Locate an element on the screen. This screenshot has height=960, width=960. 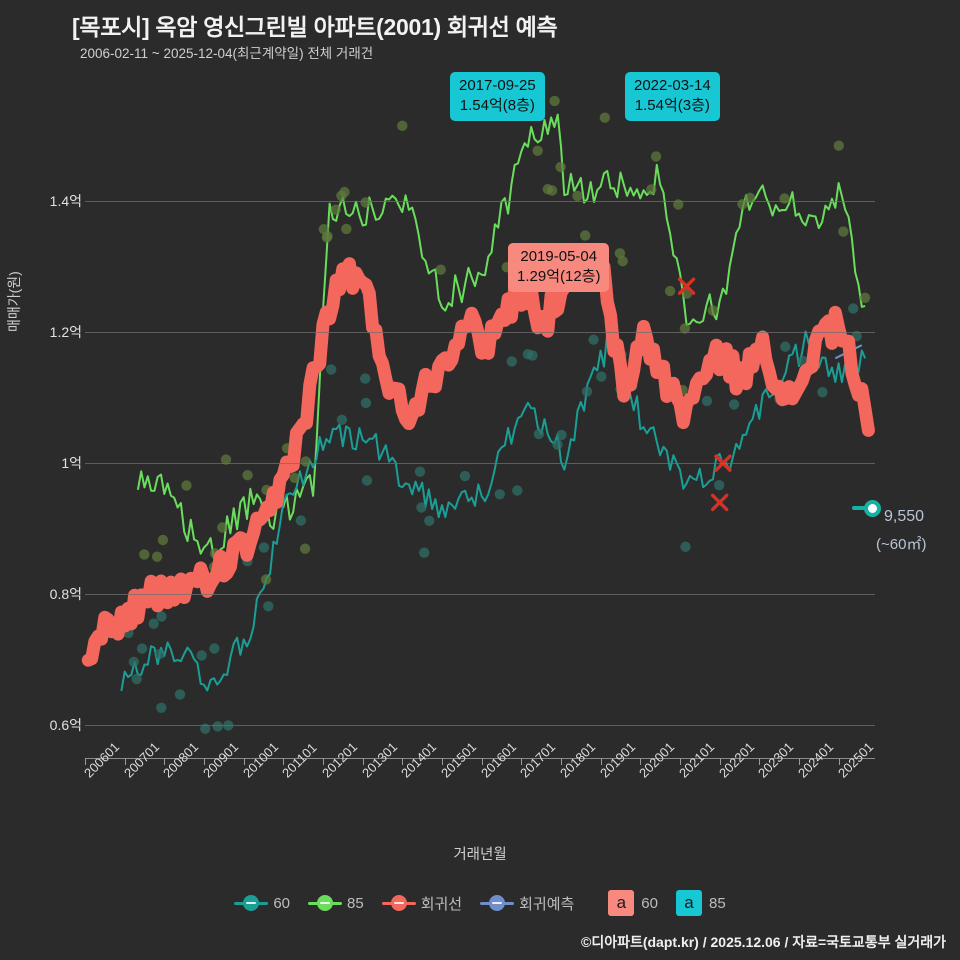
y-tick-label: 0.8억 is located at coordinates (65, 594).